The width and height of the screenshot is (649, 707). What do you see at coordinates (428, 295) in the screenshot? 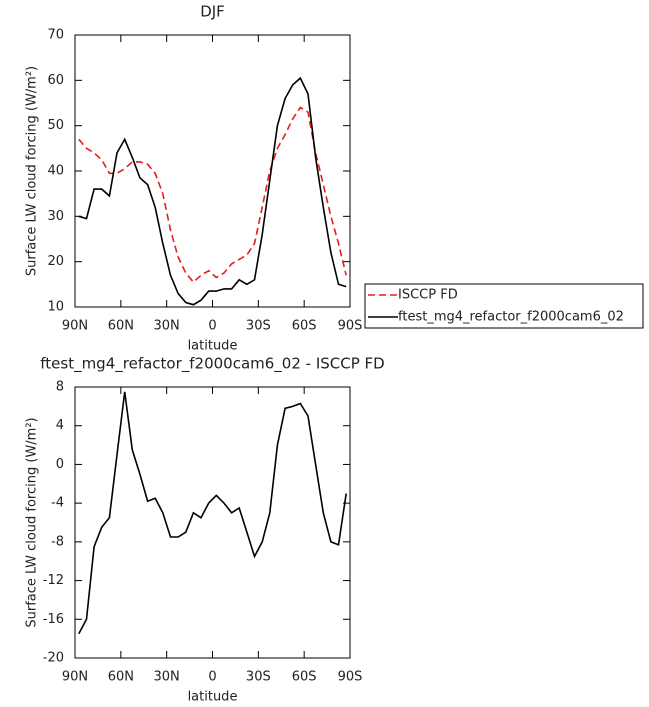
I see `legend-label: ISCCP FD` at bounding box center [428, 295].